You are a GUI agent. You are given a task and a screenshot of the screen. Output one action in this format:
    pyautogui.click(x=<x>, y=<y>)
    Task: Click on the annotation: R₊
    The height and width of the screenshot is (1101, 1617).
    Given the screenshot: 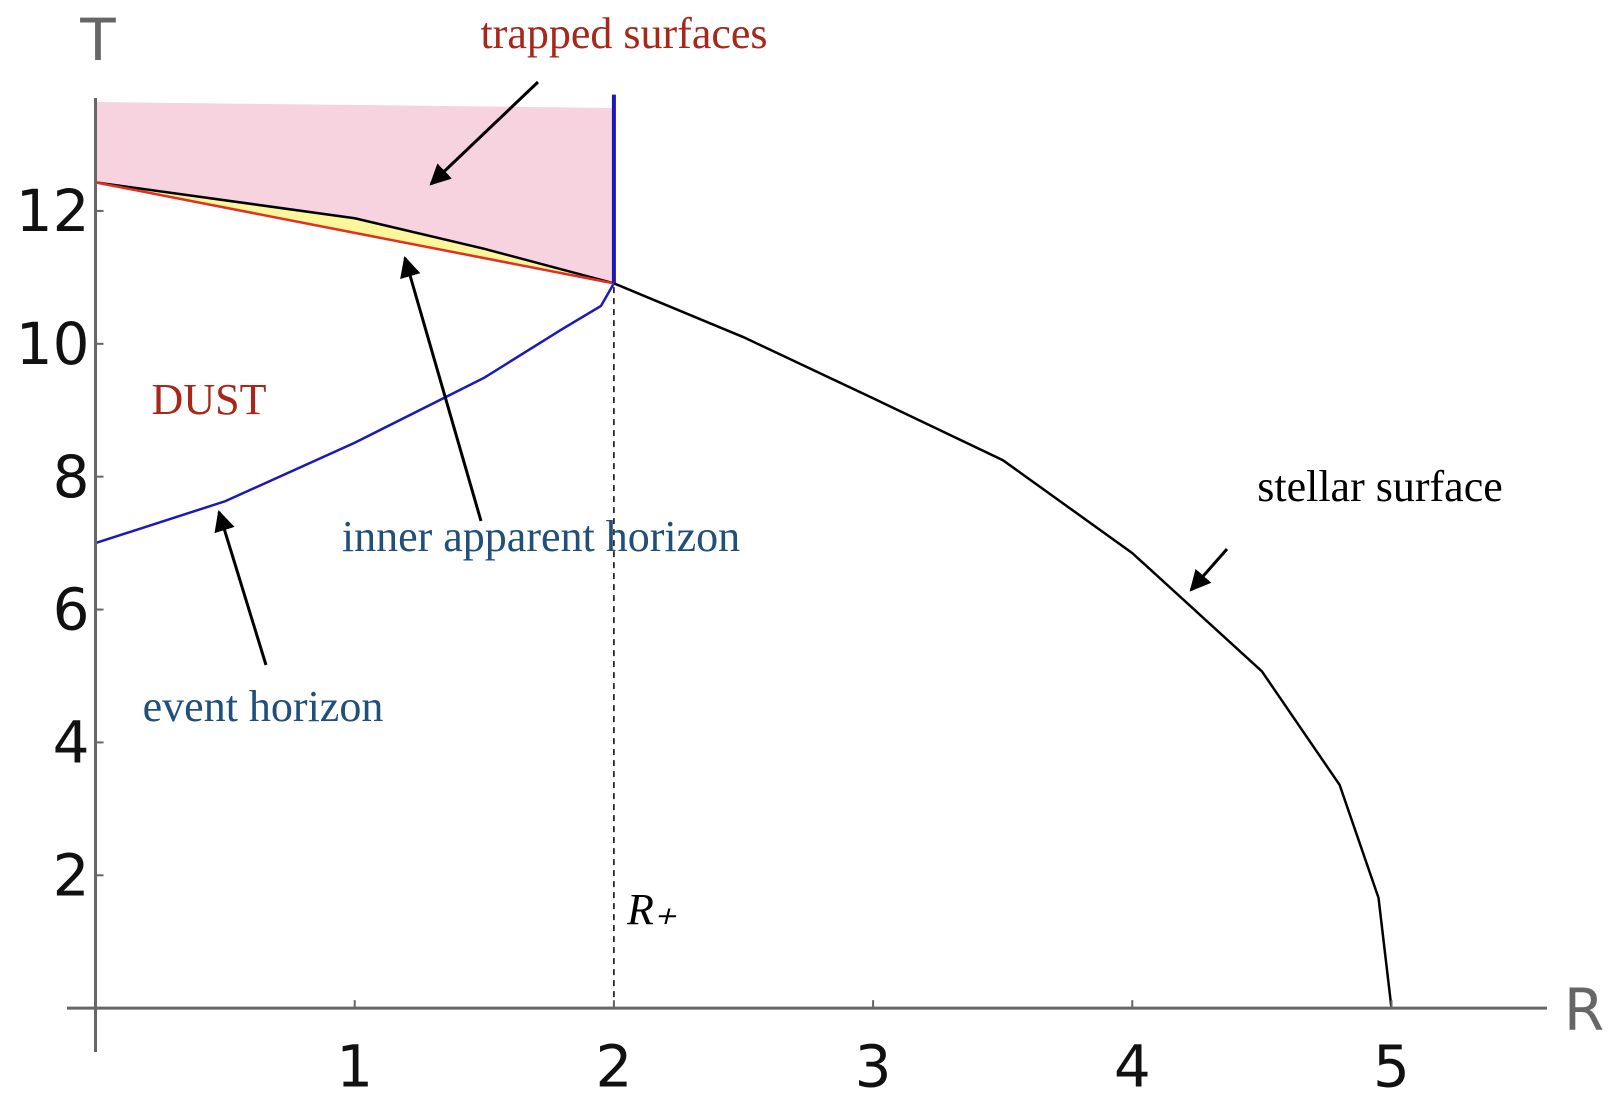 What is the action you would take?
    pyautogui.click(x=651, y=909)
    